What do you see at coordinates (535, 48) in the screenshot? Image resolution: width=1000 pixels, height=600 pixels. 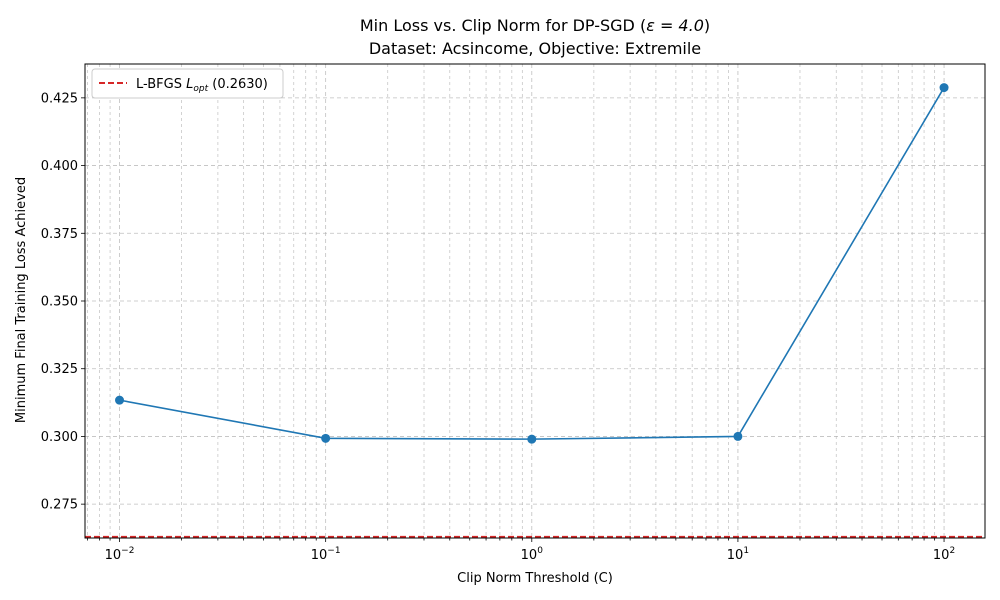 I see `chart-subtitle: Dataset: Acsincome, Objective: Extremile` at bounding box center [535, 48].